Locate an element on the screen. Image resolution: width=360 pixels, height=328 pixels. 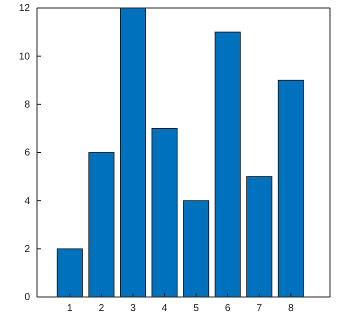
y-tick-label: 10 is located at coordinates (24, 56).